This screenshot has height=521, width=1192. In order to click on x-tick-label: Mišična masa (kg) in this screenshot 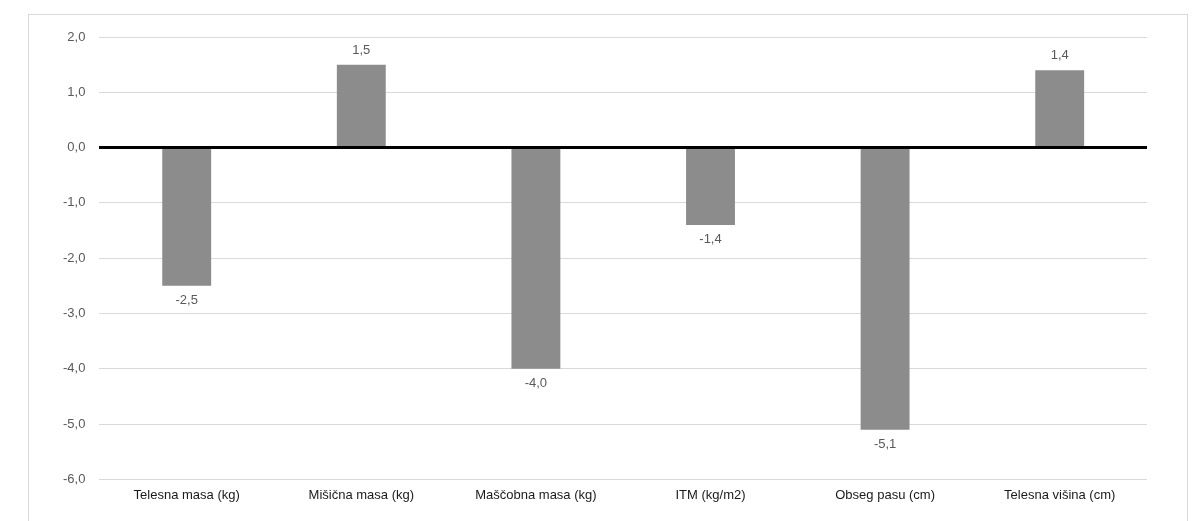, I will do `click(361, 494)`.